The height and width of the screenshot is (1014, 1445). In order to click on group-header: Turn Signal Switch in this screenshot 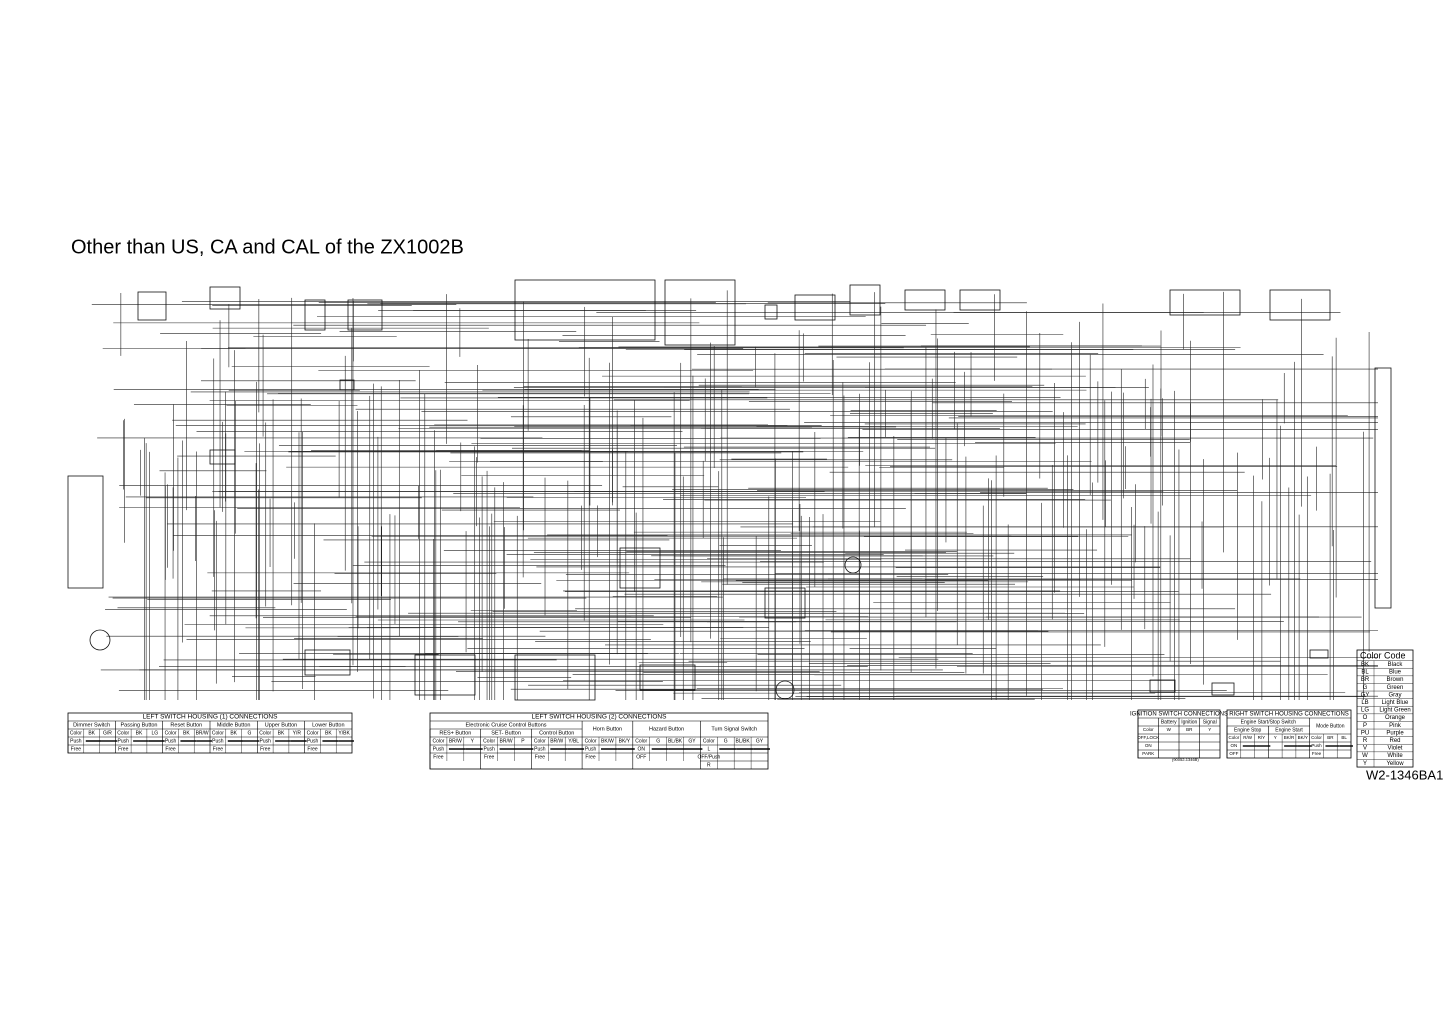, I will do `click(734, 729)`.